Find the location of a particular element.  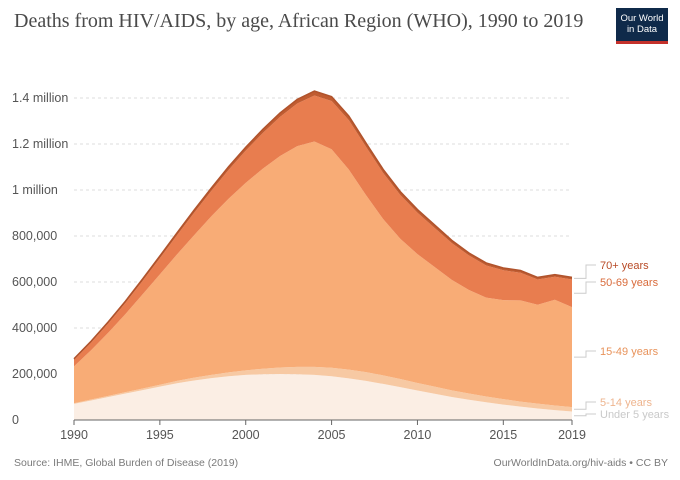

x-tick-label-5: 2015 is located at coordinates (503, 435).